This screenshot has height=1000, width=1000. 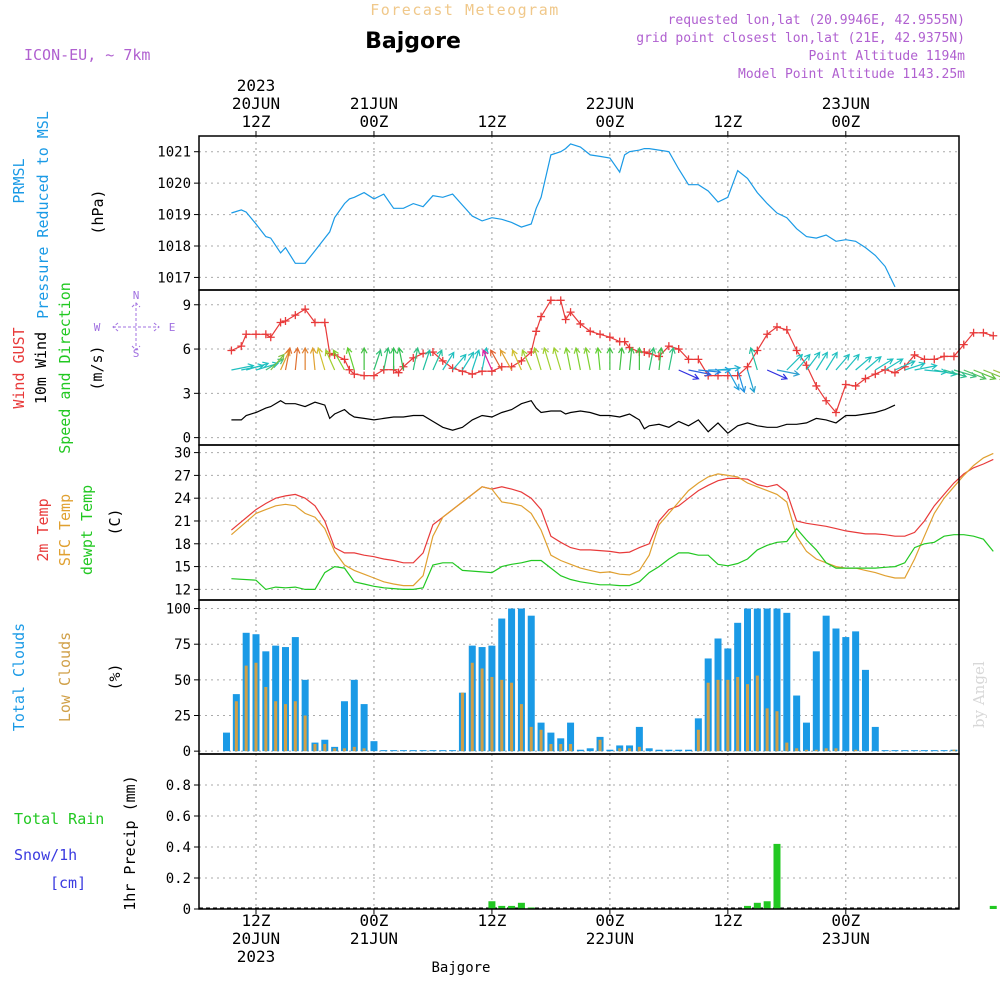 What do you see at coordinates (845, 121) in the screenshot?
I see `top-time-label: 00Z` at bounding box center [845, 121].